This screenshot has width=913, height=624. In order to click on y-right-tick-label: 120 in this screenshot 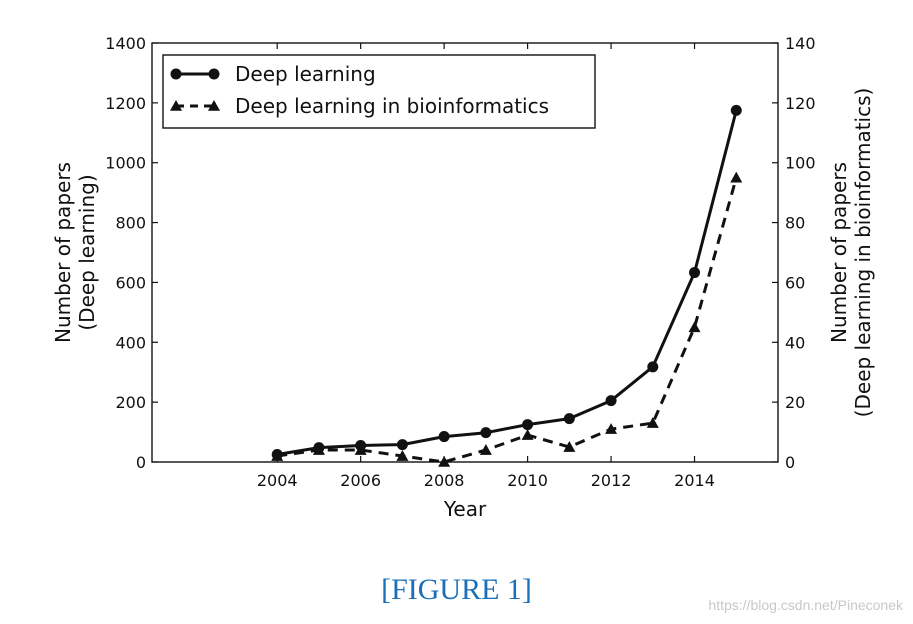, I will do `click(800, 103)`.